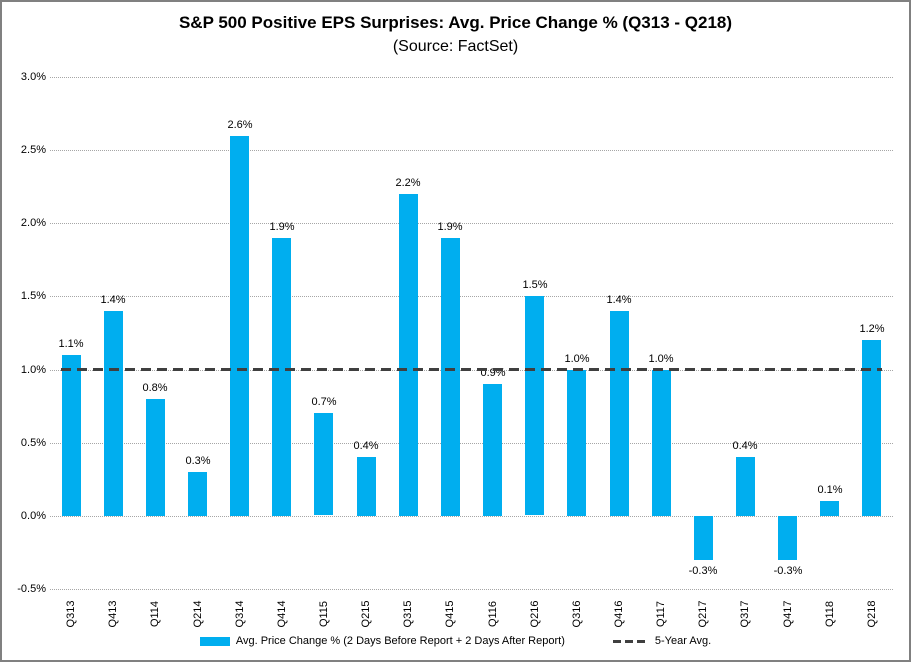 The height and width of the screenshot is (662, 911). Describe the element at coordinates (703, 538) in the screenshot. I see `bar-Q217` at that location.